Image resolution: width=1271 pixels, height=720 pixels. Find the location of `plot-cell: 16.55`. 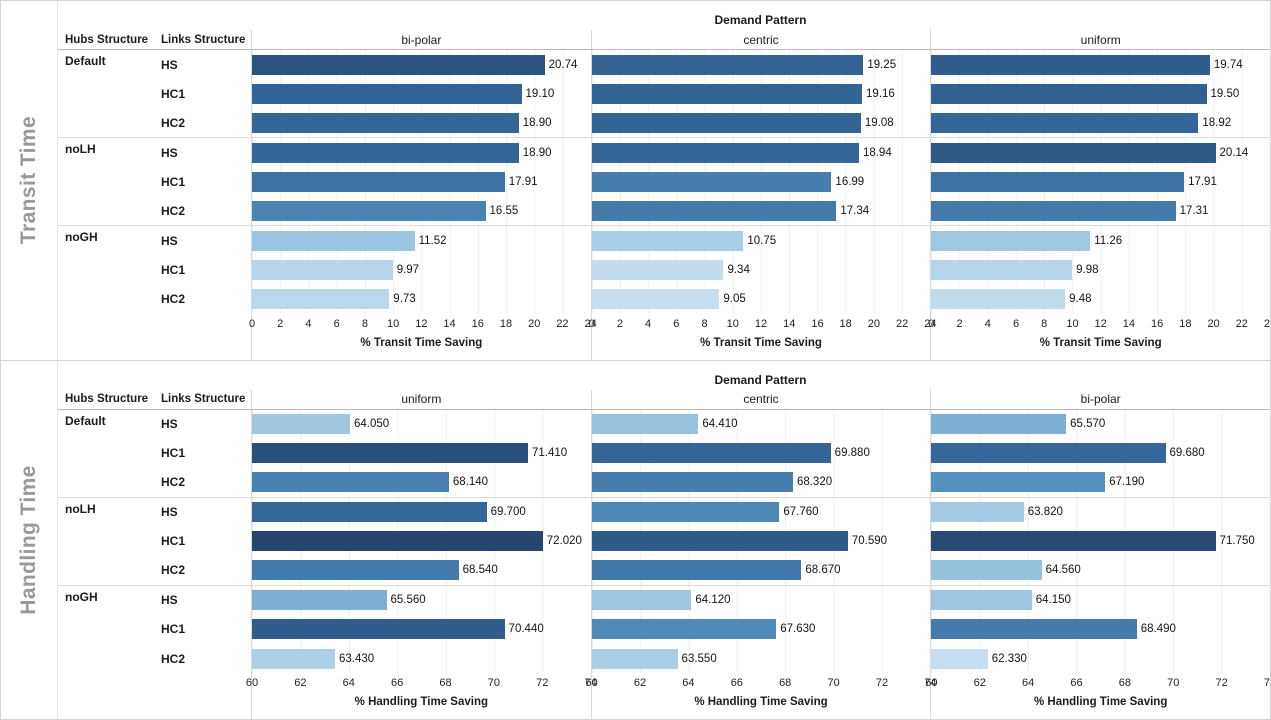

plot-cell: 16.55 is located at coordinates (421, 211).